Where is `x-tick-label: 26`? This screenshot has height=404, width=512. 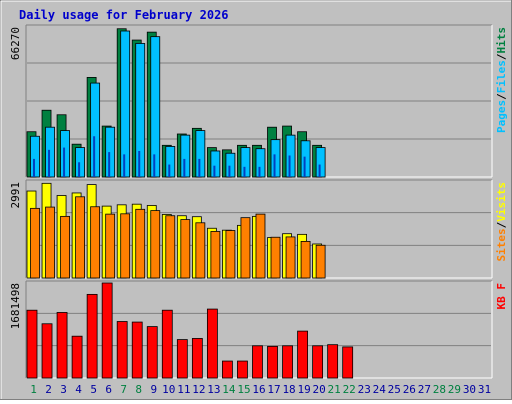 x-tick-label: 26 is located at coordinates (409, 389).